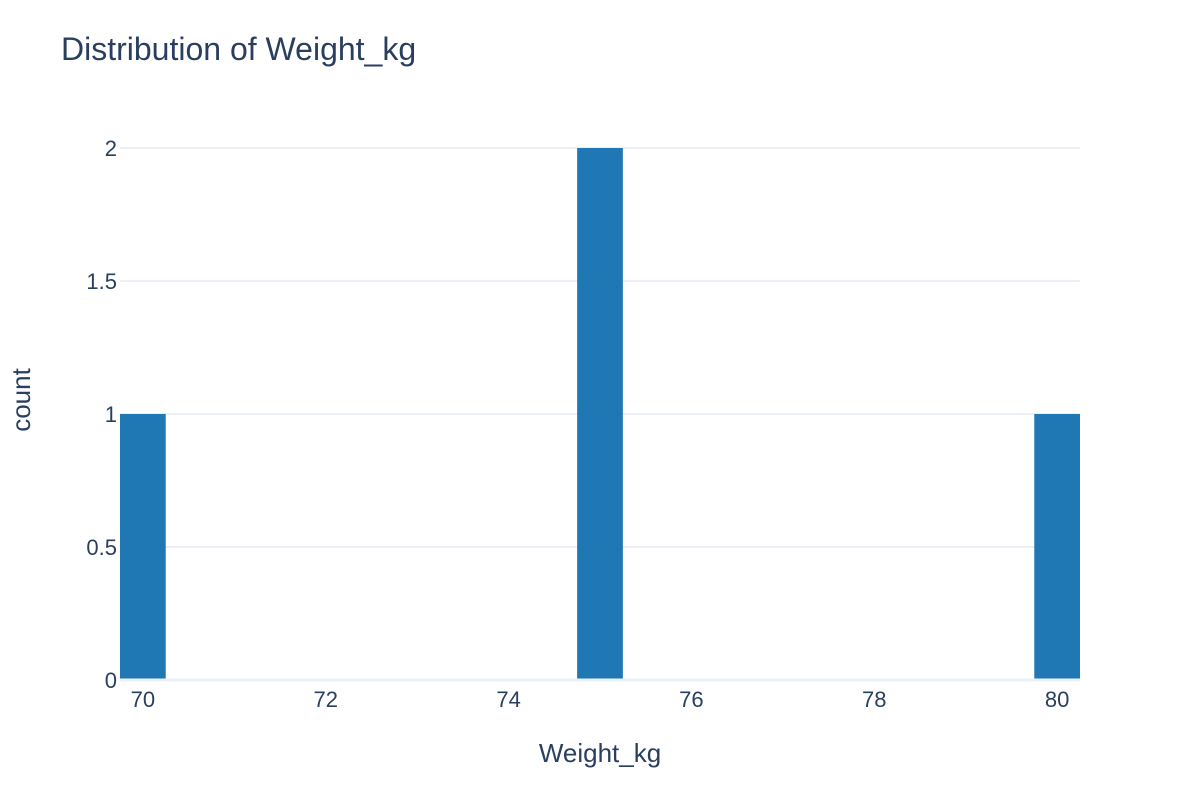 Image resolution: width=1200 pixels, height=800 pixels. Describe the element at coordinates (111, 680) in the screenshot. I see `y-tick-label: 0` at that location.